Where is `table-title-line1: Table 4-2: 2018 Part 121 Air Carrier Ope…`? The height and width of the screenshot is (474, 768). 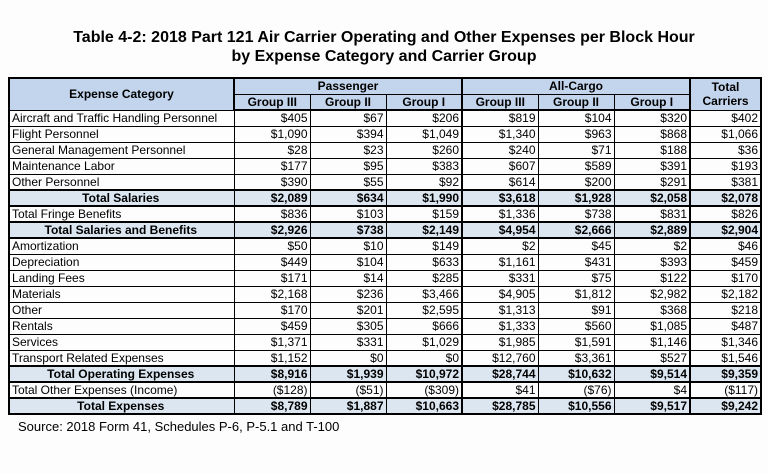
table-title-line1: Table 4-2: 2018 Part 121 Air Carrier Ope… is located at coordinates (384, 37).